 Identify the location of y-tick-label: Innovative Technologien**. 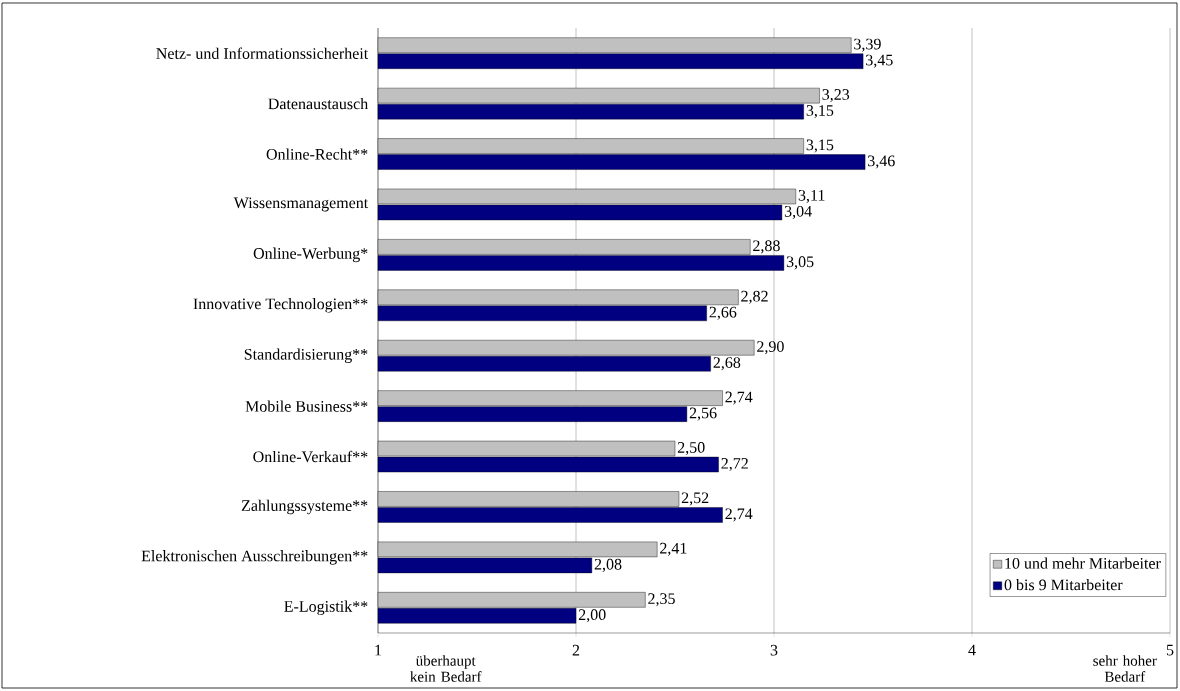
(280, 305).